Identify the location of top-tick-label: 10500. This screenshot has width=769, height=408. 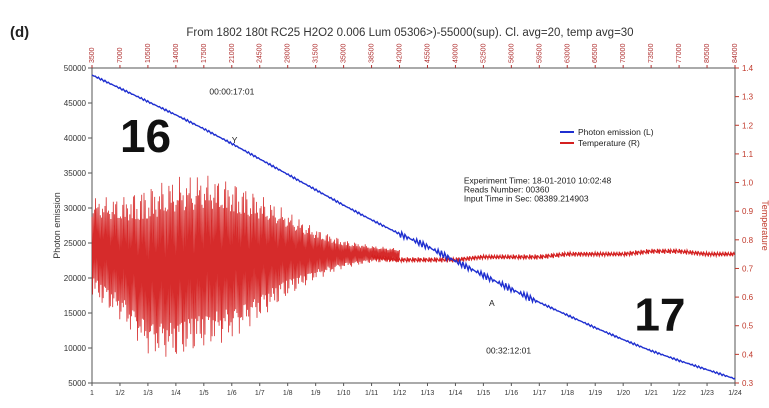
(148, 53).